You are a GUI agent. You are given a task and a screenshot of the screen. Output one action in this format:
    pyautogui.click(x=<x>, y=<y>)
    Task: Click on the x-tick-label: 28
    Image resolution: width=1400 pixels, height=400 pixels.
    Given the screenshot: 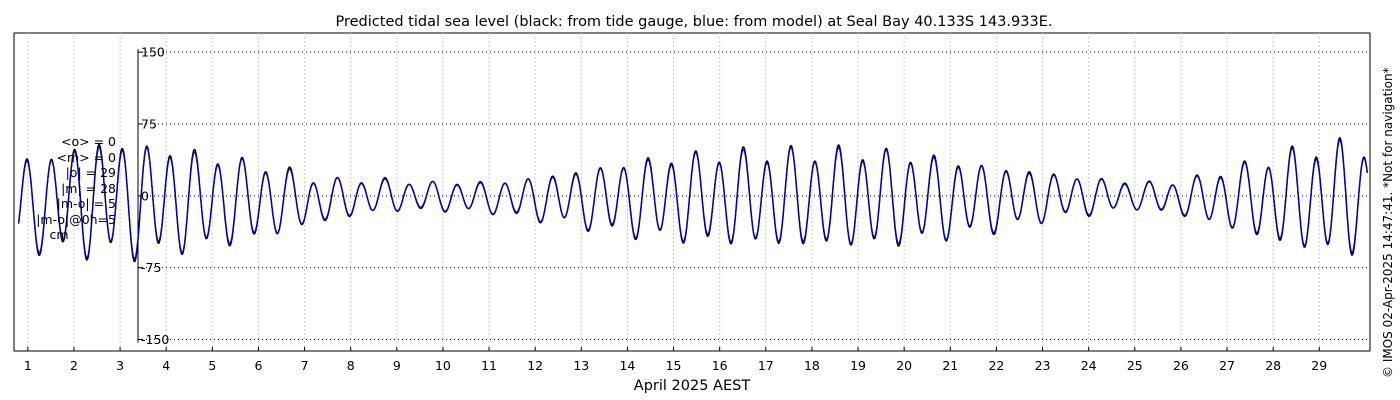 What is the action you would take?
    pyautogui.click(x=1273, y=365)
    